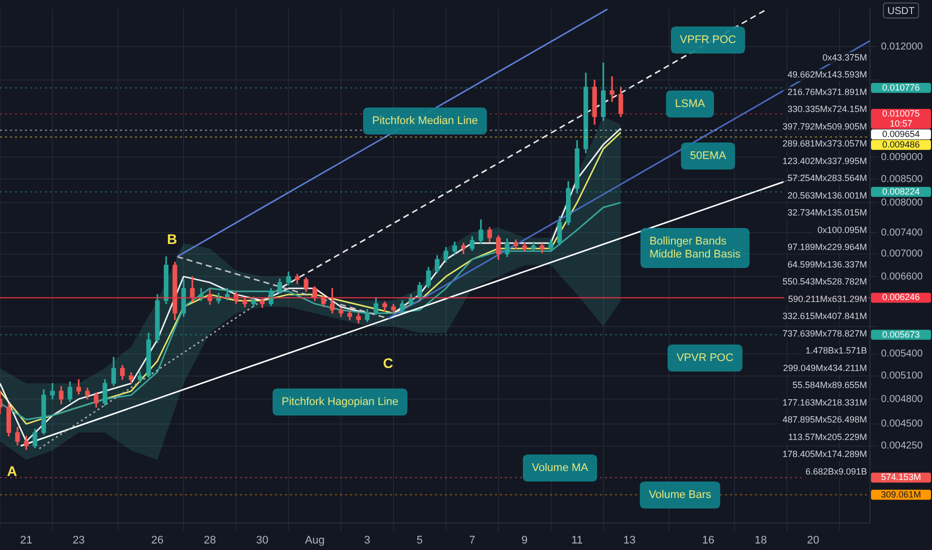  I want to click on annotation: 397.792Mx509.905M, so click(824, 126).